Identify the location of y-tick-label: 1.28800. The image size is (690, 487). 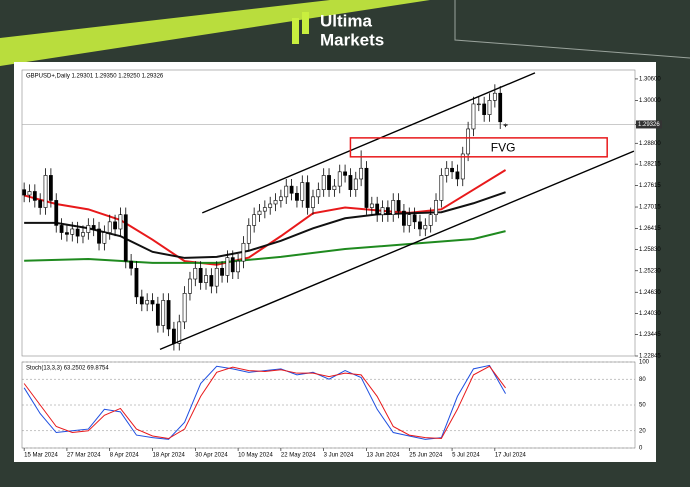
(650, 144).